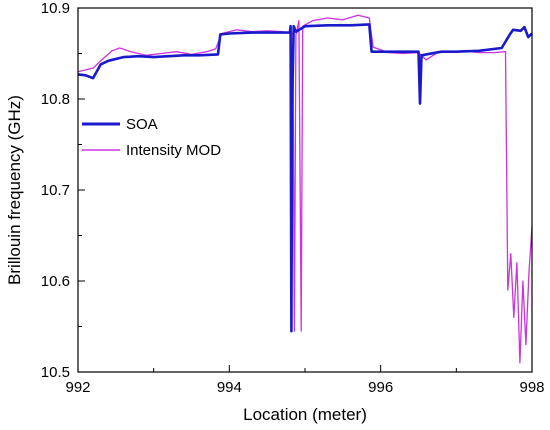  What do you see at coordinates (55, 8) in the screenshot?
I see `y-tick-label: 10.9` at bounding box center [55, 8].